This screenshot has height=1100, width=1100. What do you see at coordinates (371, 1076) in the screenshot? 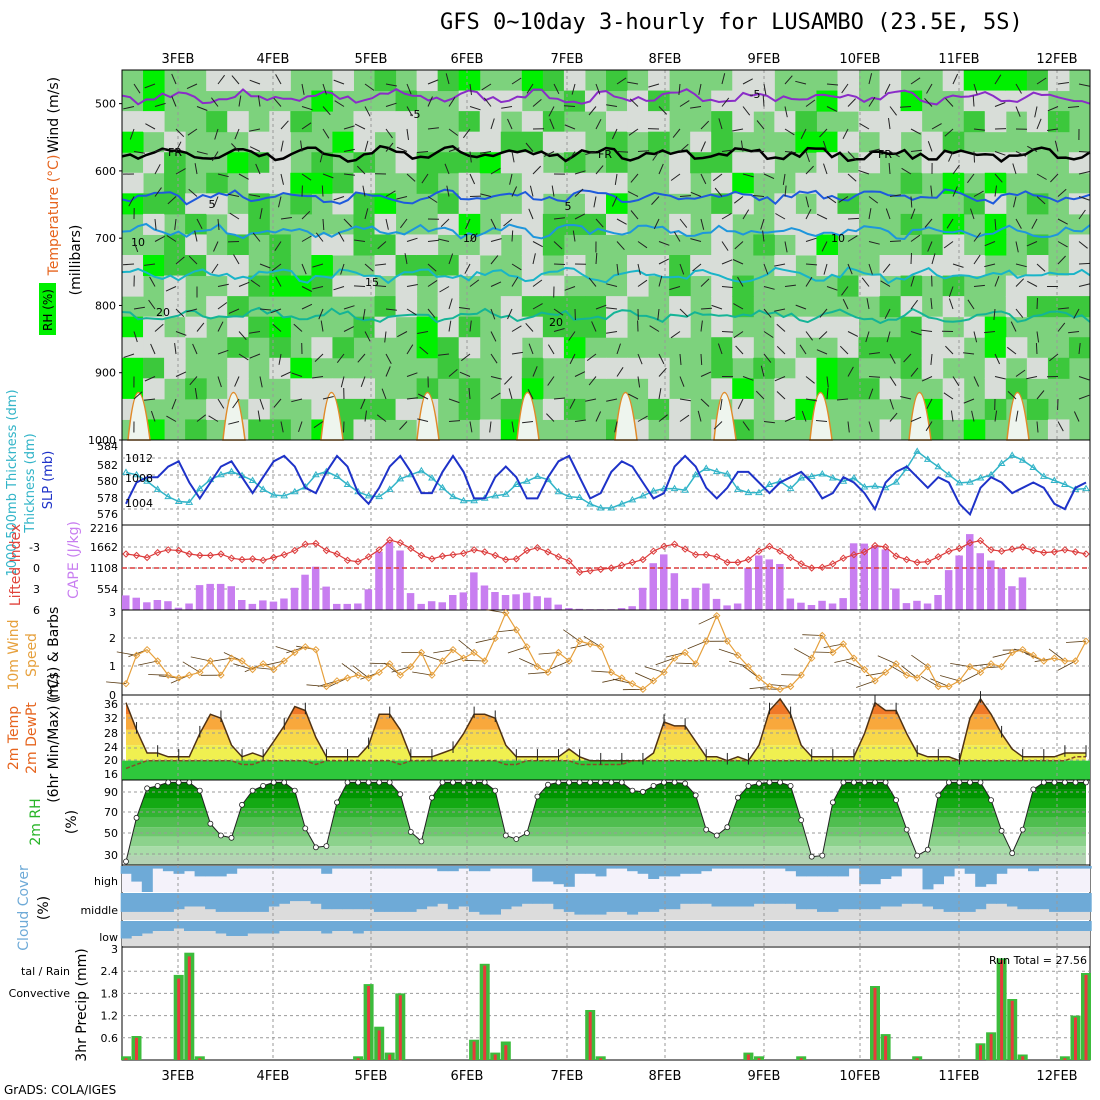
I see `bottom-date-label: 5FEB` at bounding box center [371, 1076].